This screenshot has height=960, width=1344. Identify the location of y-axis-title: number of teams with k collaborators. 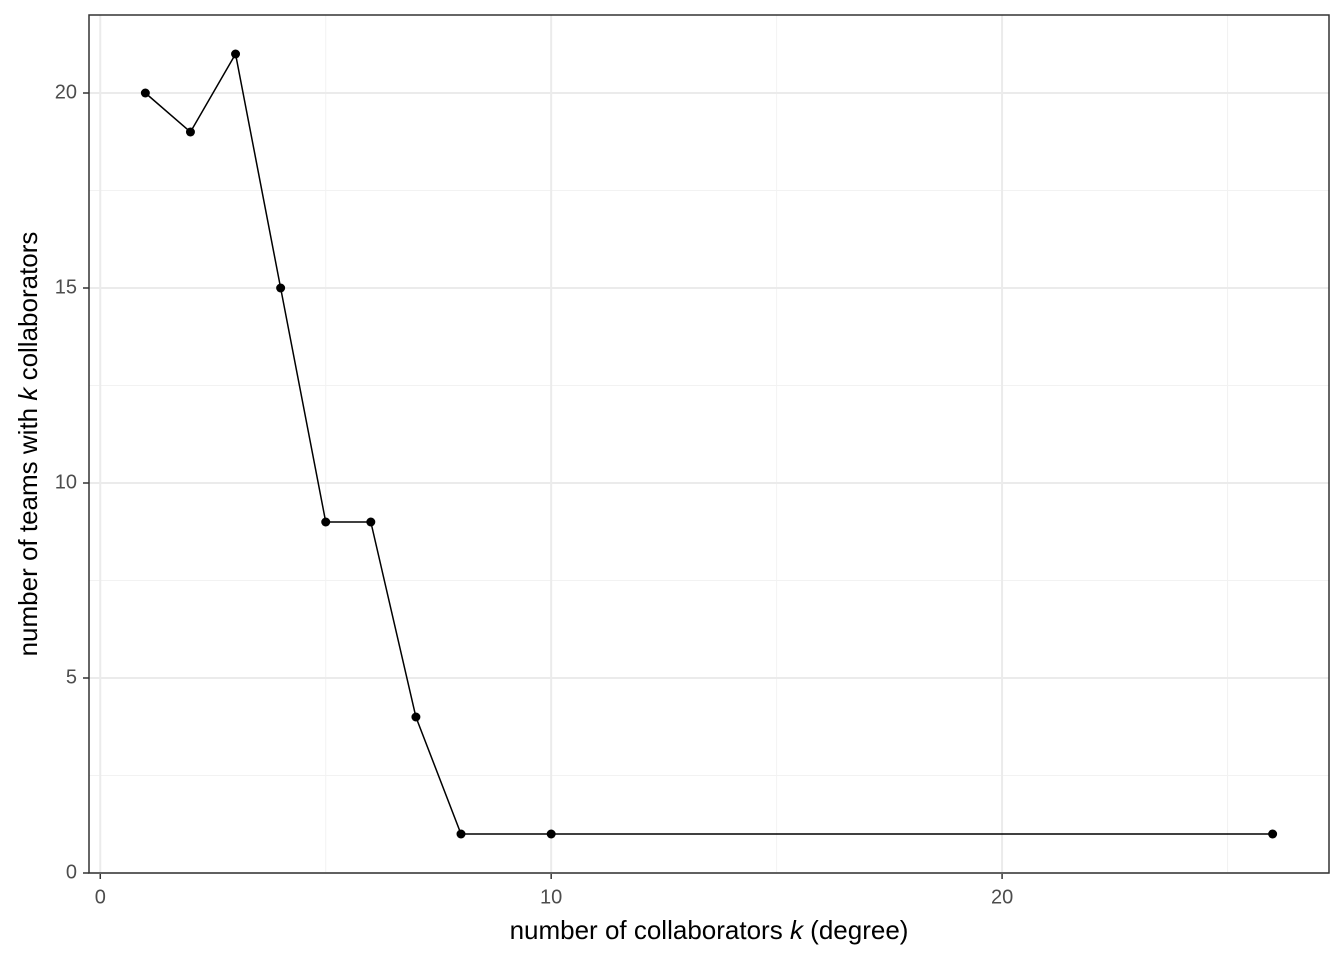
(28, 444).